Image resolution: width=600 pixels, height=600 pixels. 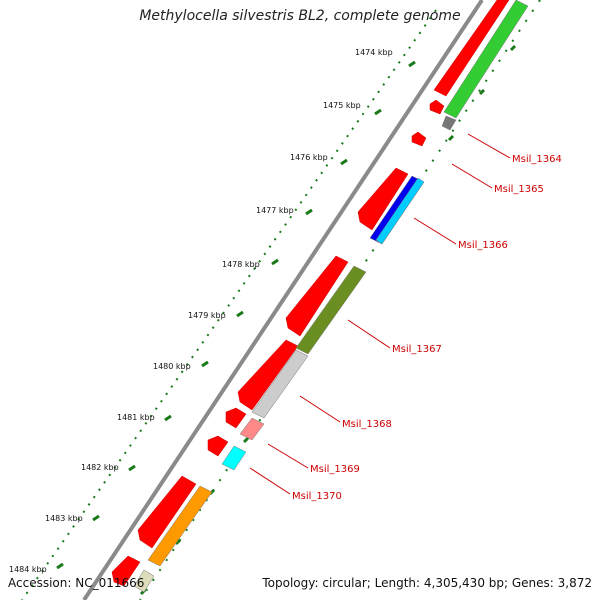 I want to click on cog-bar-cyan-edge, so click(x=400, y=211).